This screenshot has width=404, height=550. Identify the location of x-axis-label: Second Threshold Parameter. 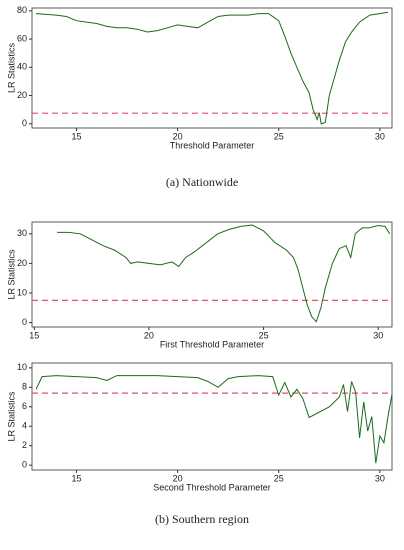
(211, 487).